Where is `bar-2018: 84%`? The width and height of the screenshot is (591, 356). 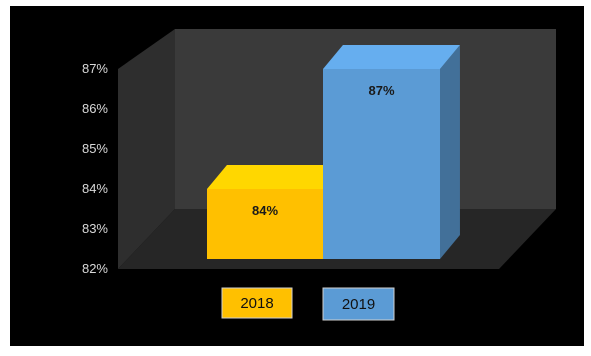
bar-2018: 84% is located at coordinates (275, 212).